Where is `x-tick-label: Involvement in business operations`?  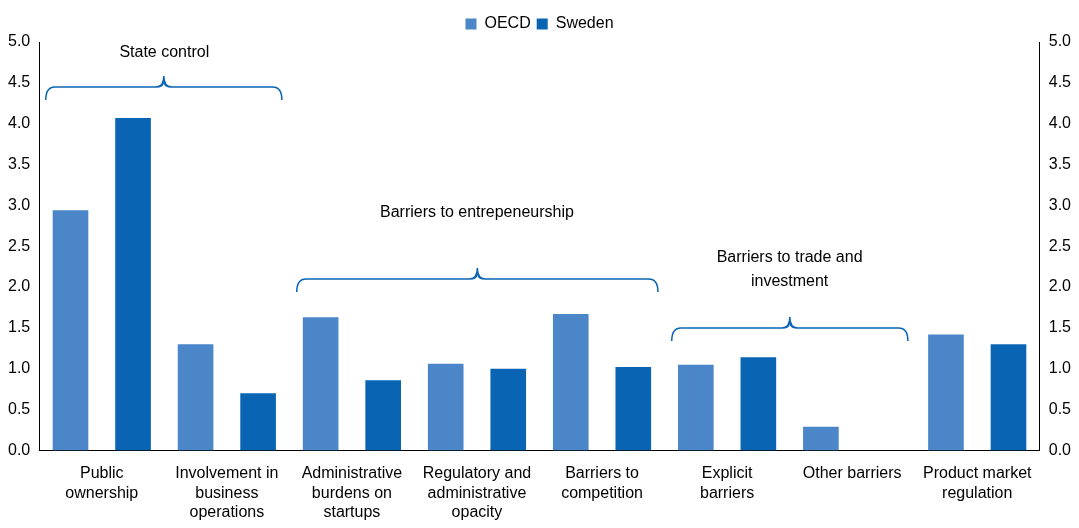
x-tick-label: Involvement in business operations is located at coordinates (227, 492).